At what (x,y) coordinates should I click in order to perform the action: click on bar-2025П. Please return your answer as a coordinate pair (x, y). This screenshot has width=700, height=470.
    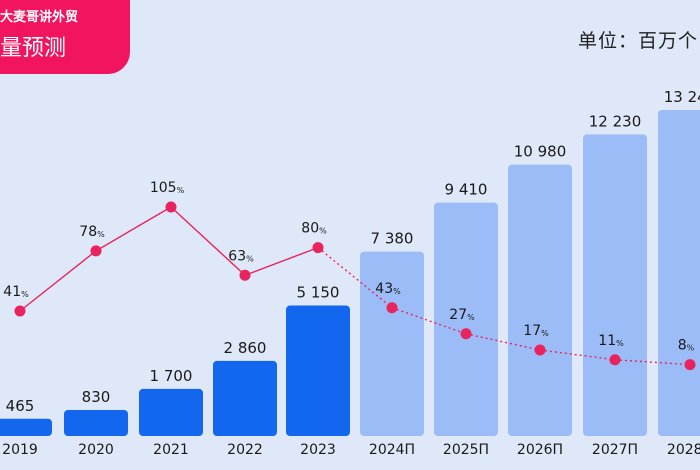
    Looking at the image, I should click on (466, 319).